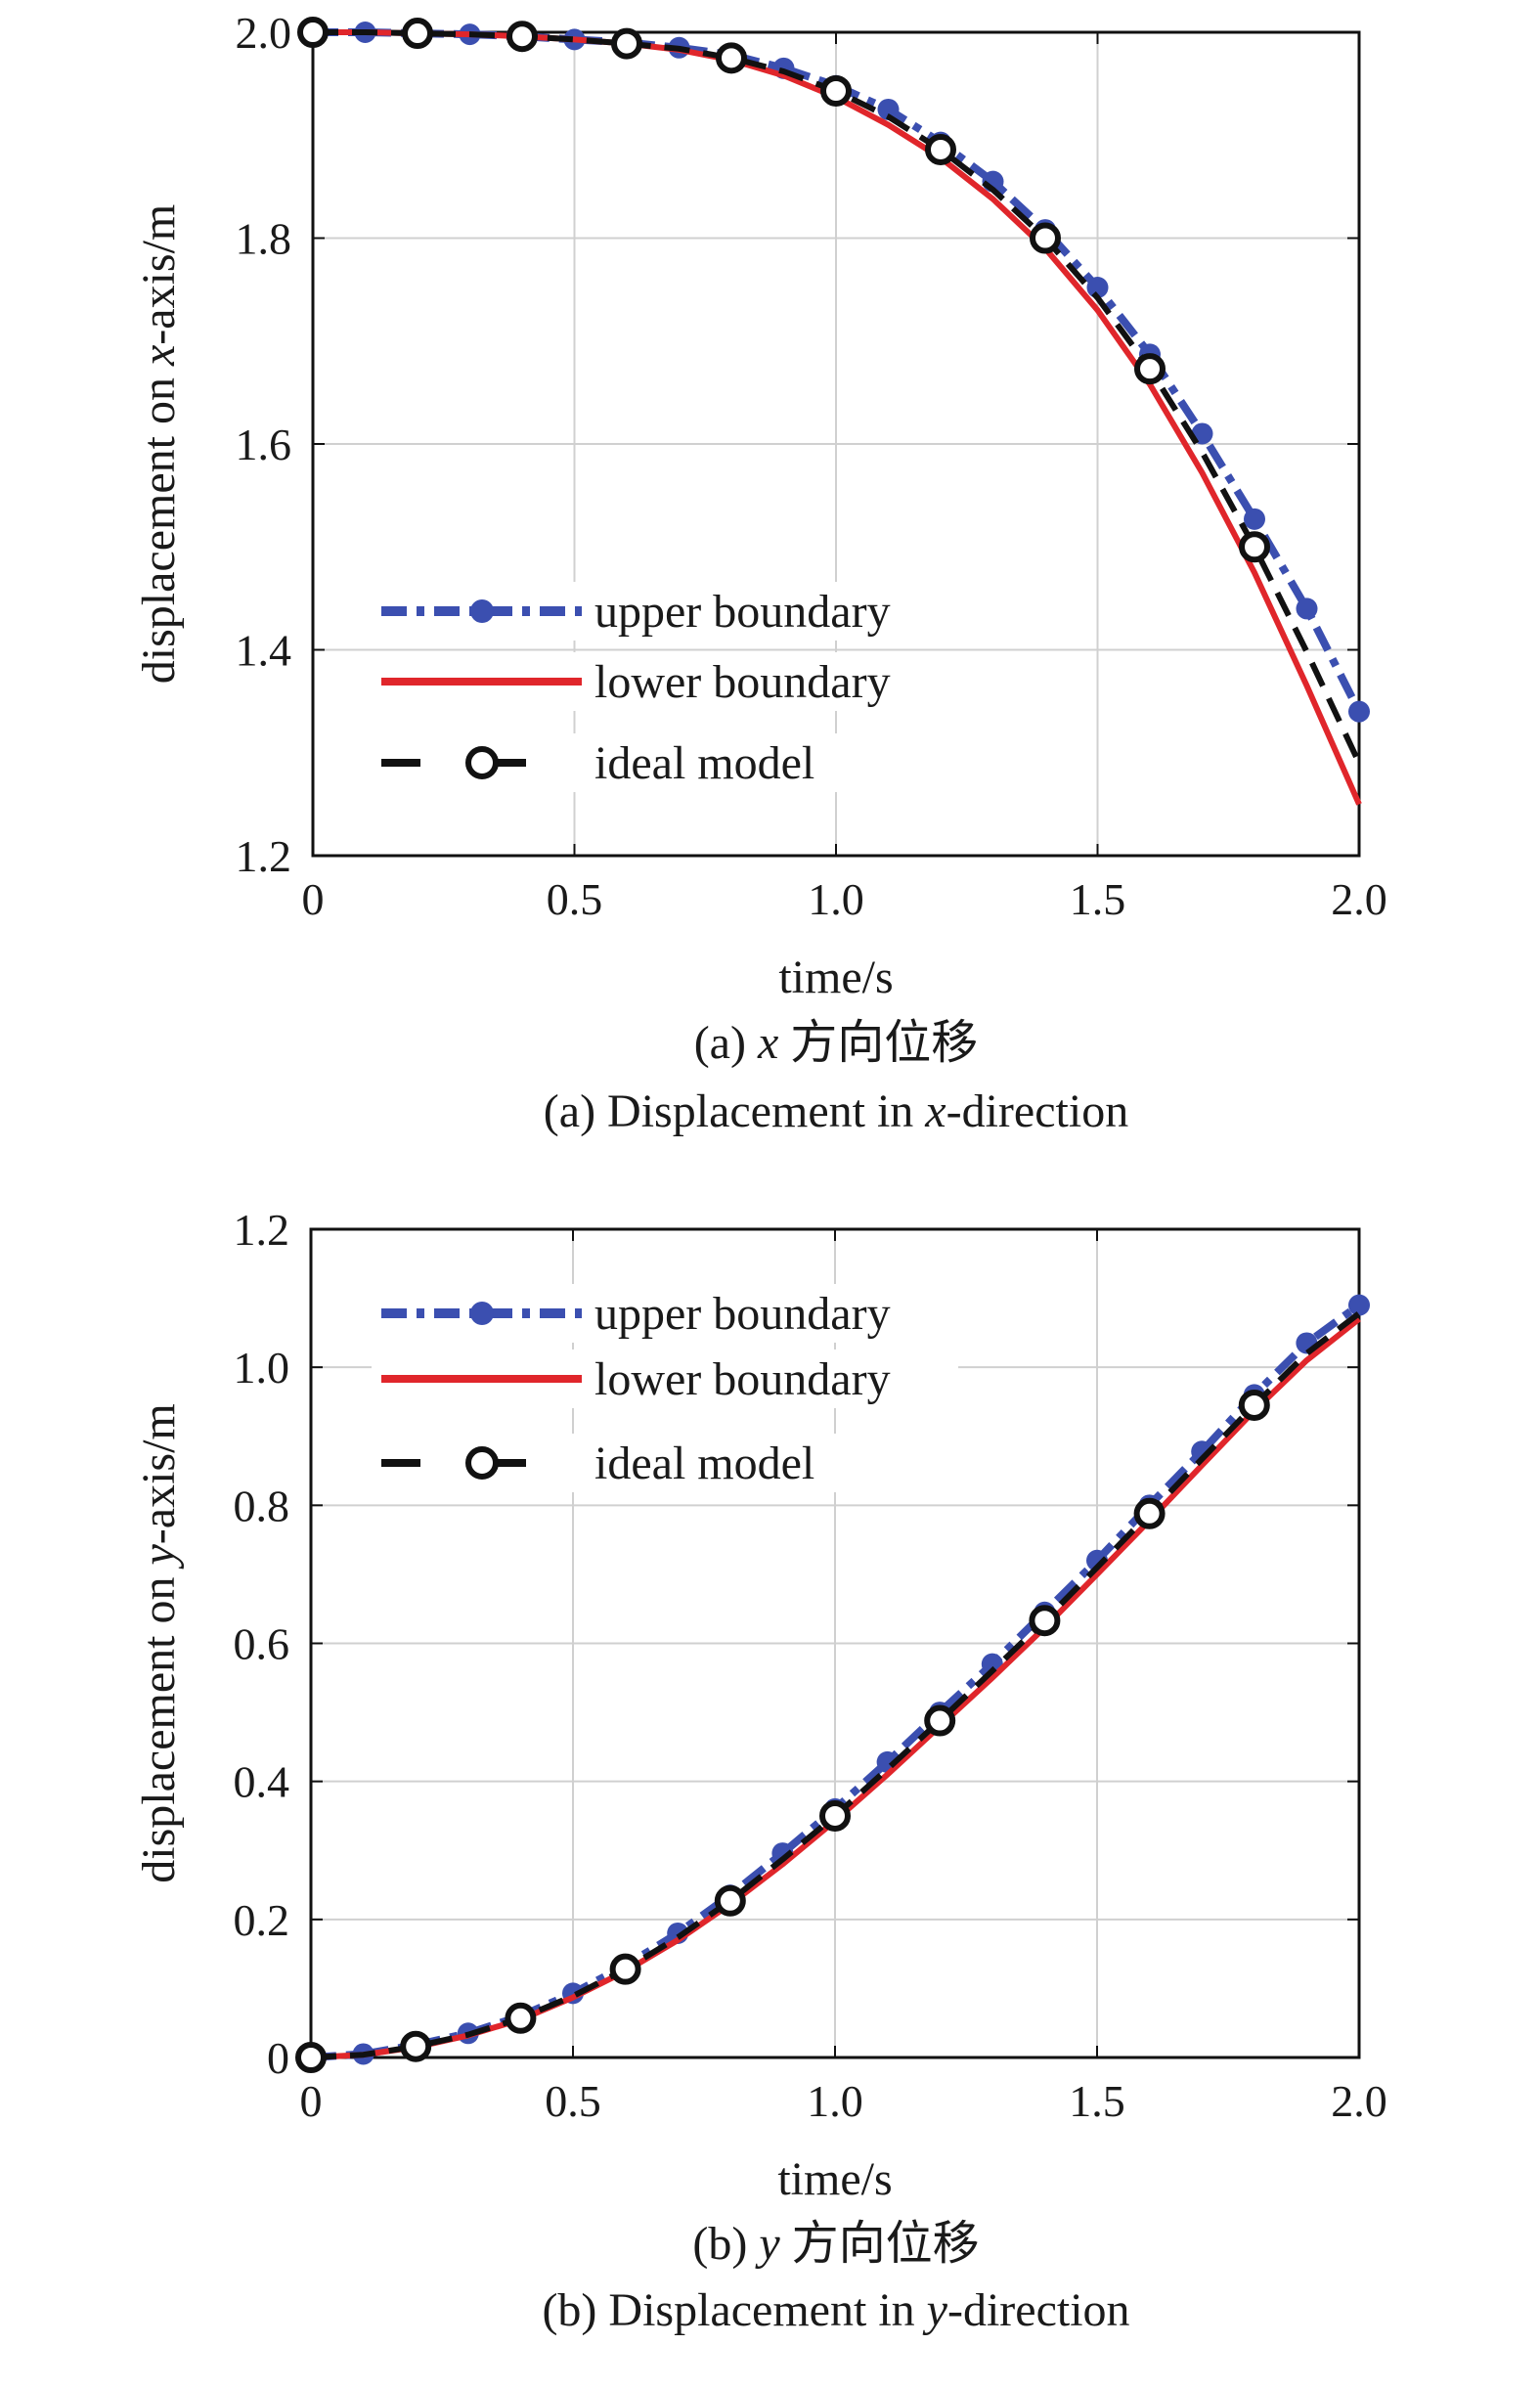 The width and height of the screenshot is (1540, 2389). I want to click on y-tick-label: 1.4, so click(264, 651).